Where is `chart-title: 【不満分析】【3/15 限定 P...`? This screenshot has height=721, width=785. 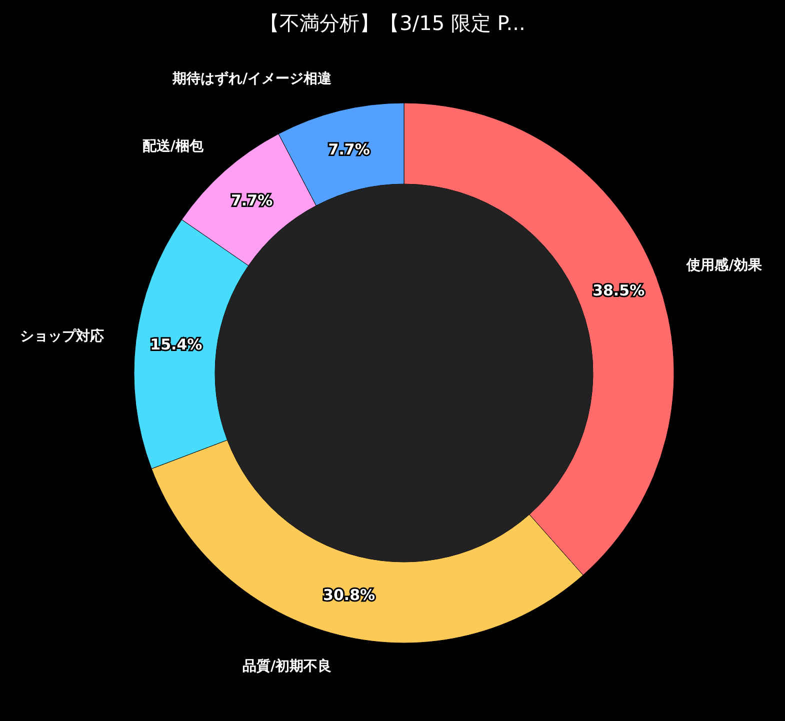
chart-title: 【不満分析】【3/15 限定 P... is located at coordinates (393, 23).